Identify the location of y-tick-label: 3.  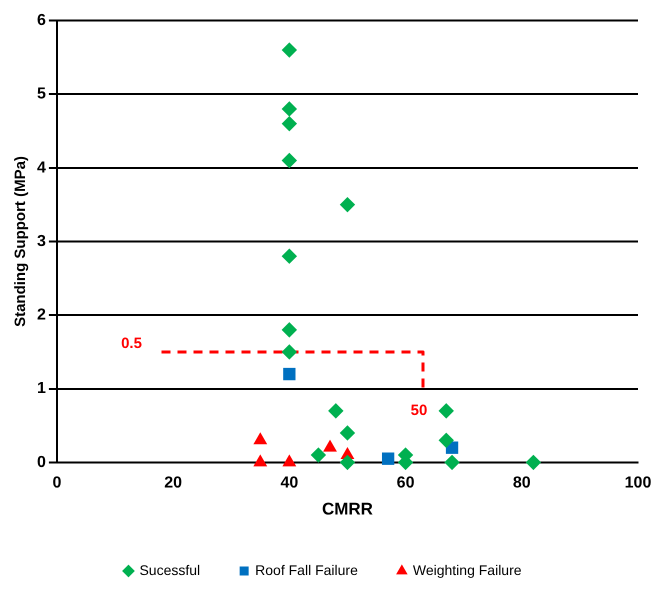
(41, 241).